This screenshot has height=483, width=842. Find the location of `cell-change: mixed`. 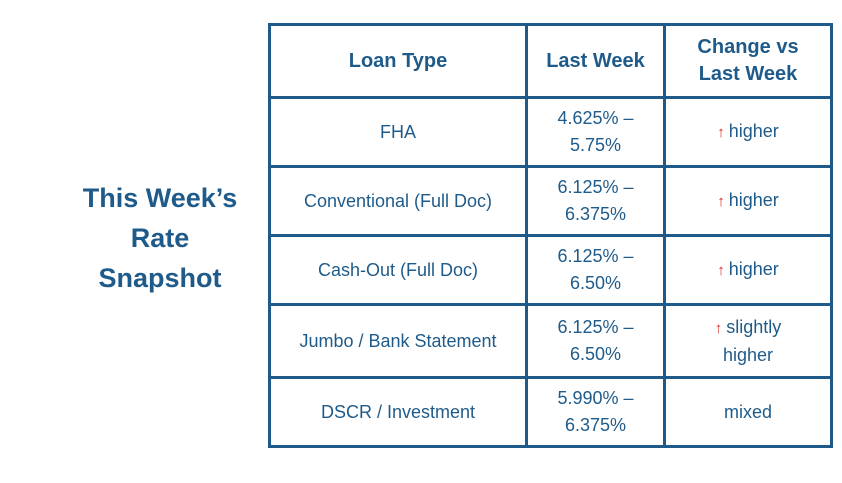

cell-change: mixed is located at coordinates (748, 412).